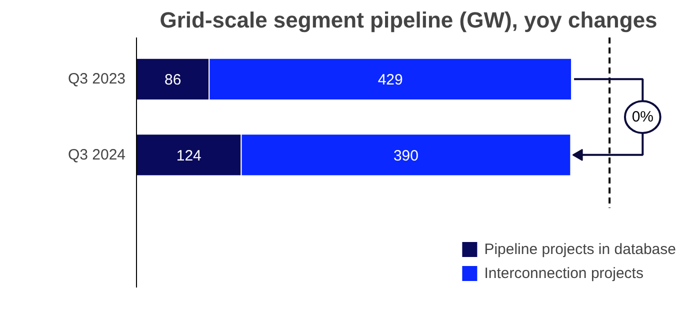 This screenshot has width=700, height=324. What do you see at coordinates (97, 79) in the screenshot?
I see `y-tick-label: Q3 2023` at bounding box center [97, 79].